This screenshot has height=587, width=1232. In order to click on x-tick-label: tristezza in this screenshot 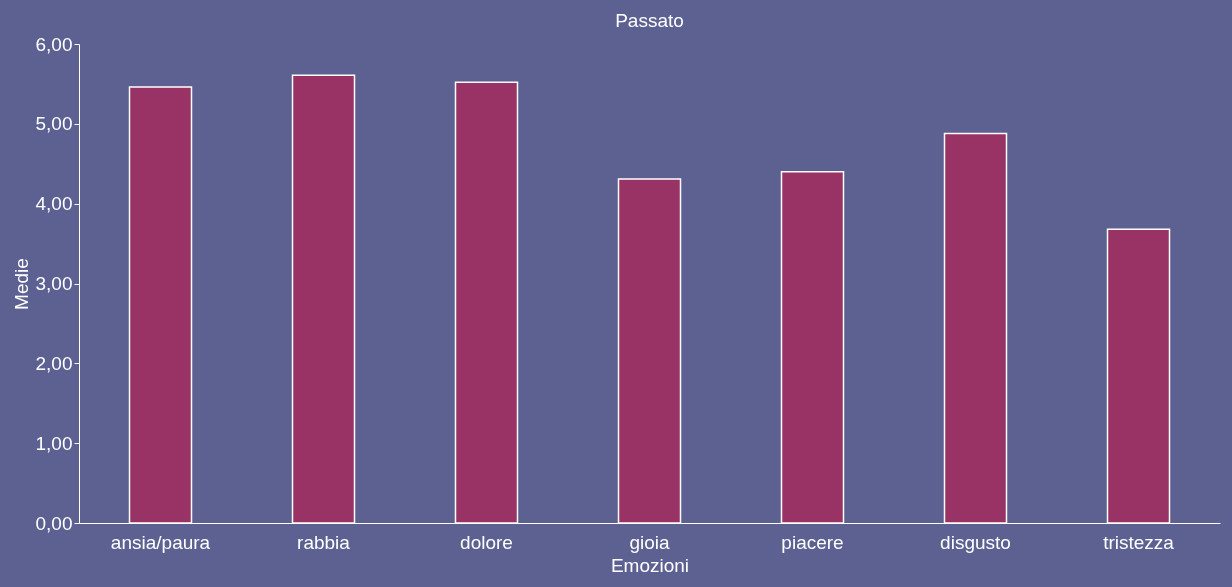, I will do `click(1139, 542)`.